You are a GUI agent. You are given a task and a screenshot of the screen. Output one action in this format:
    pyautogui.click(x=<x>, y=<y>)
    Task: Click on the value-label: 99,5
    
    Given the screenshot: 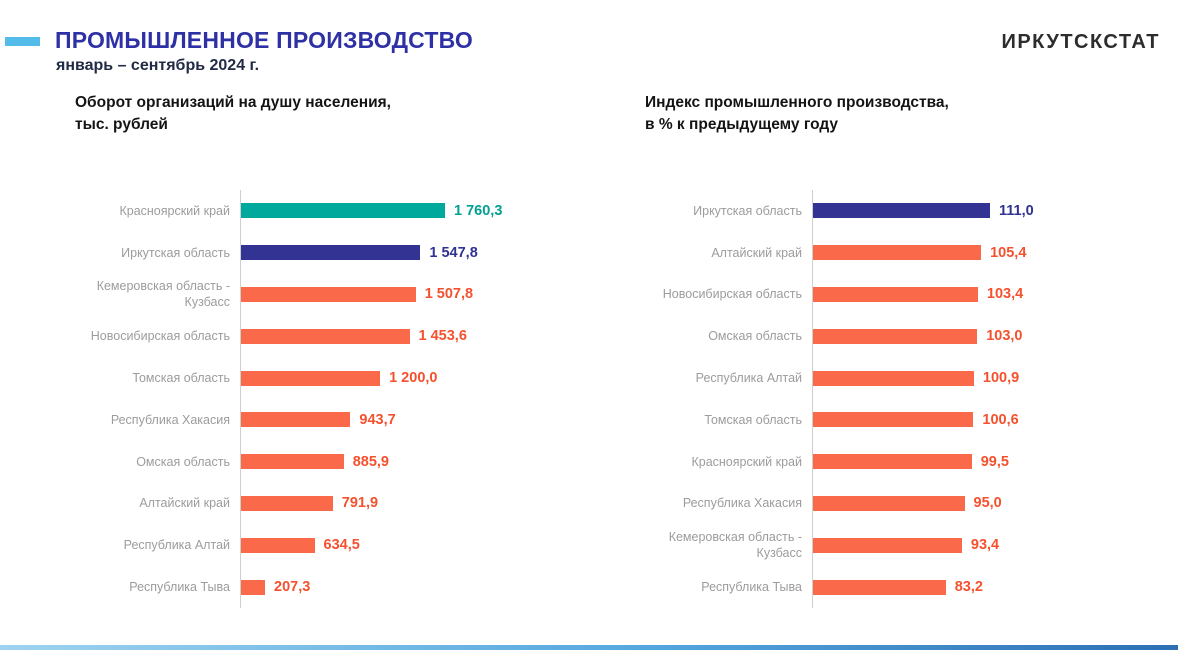 What is the action you would take?
    pyautogui.click(x=994, y=461)
    